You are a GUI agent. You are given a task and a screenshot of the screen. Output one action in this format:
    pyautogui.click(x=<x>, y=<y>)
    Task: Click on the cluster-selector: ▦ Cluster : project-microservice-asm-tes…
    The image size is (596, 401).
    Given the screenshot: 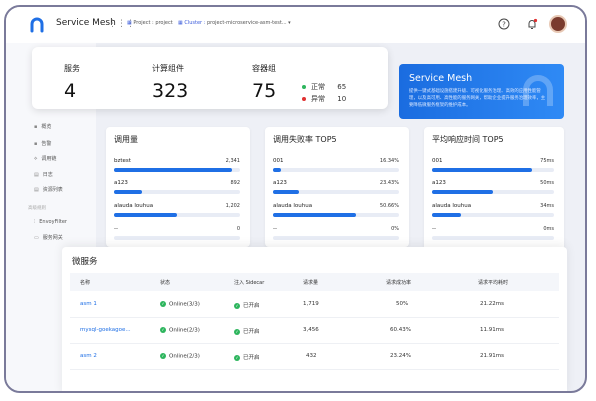 What is the action you would take?
    pyautogui.click(x=234, y=23)
    